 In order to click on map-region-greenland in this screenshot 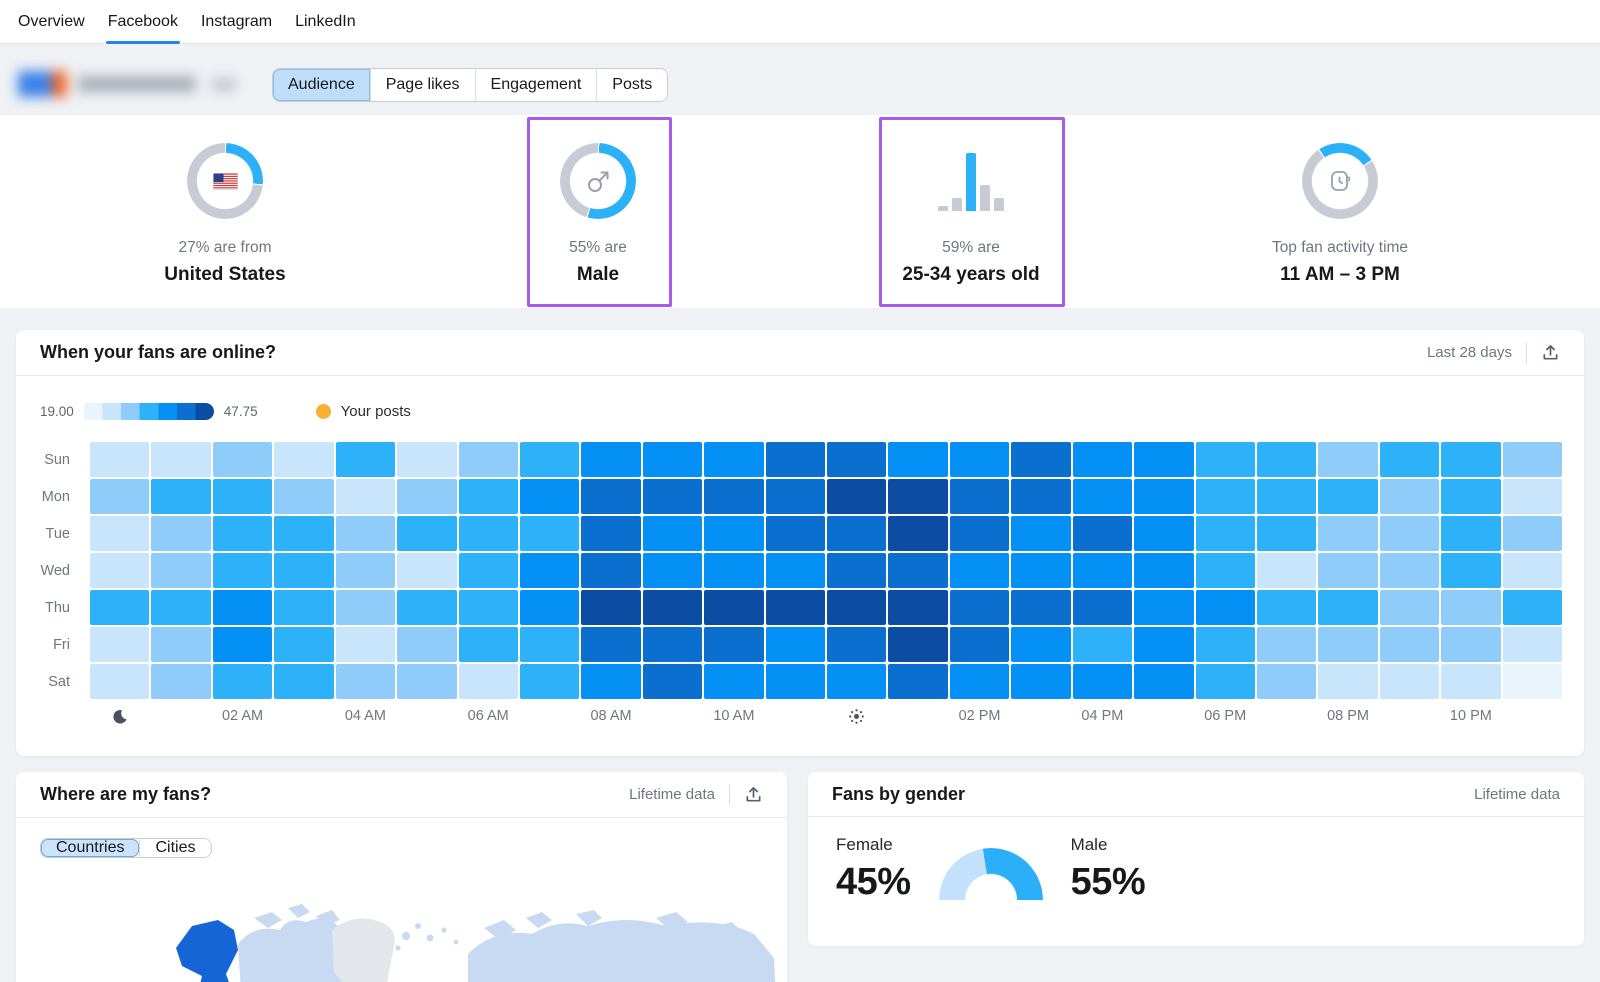, I will do `click(363, 950)`.